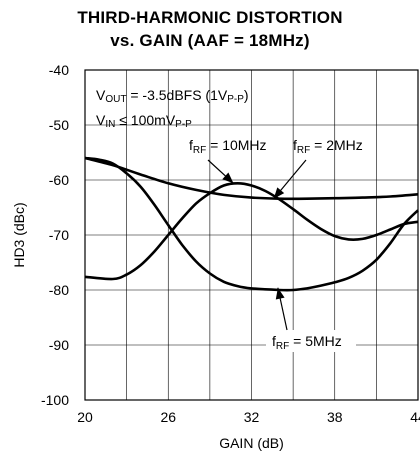  I want to click on y-tick-label: -100, so click(55, 400).